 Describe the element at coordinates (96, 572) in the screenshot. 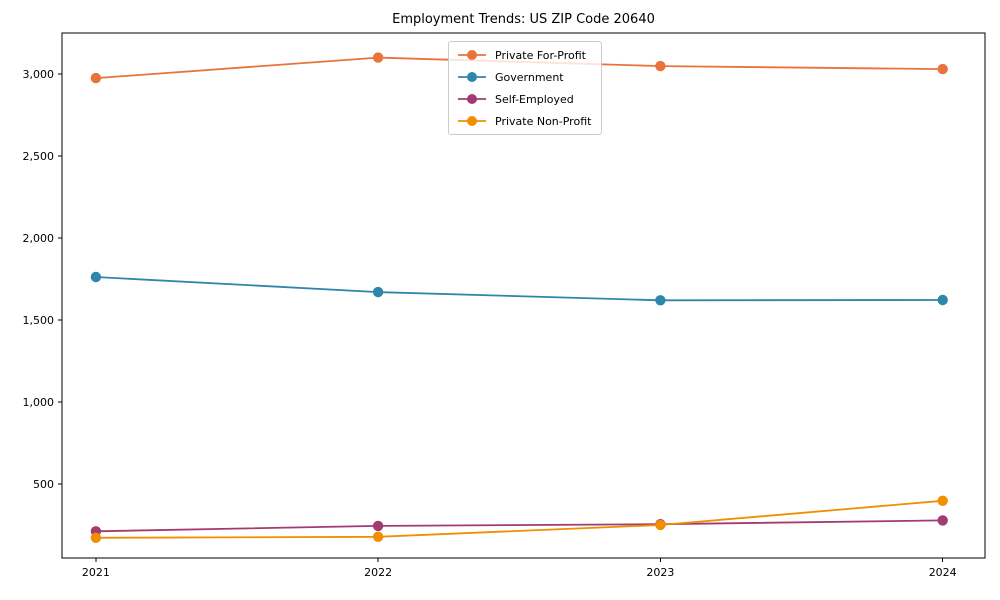

I see `x-tick-label: 2021` at that location.